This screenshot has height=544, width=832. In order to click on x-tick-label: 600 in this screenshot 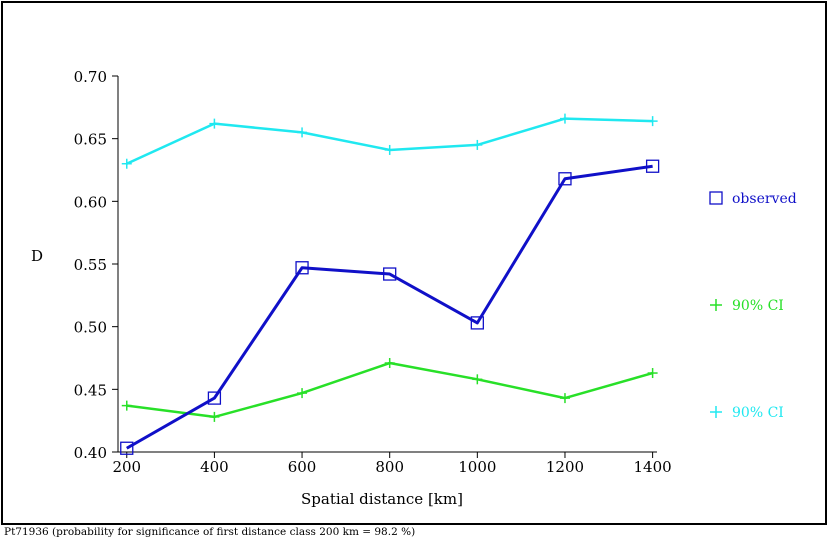, I will do `click(302, 467)`.